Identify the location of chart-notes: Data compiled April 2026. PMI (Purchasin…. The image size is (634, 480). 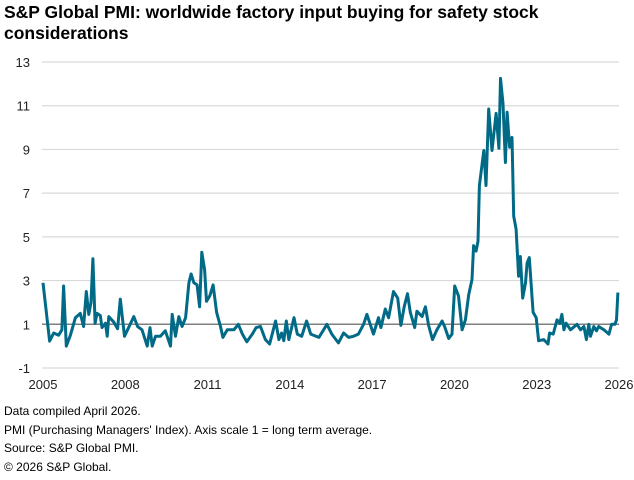
(188, 439).